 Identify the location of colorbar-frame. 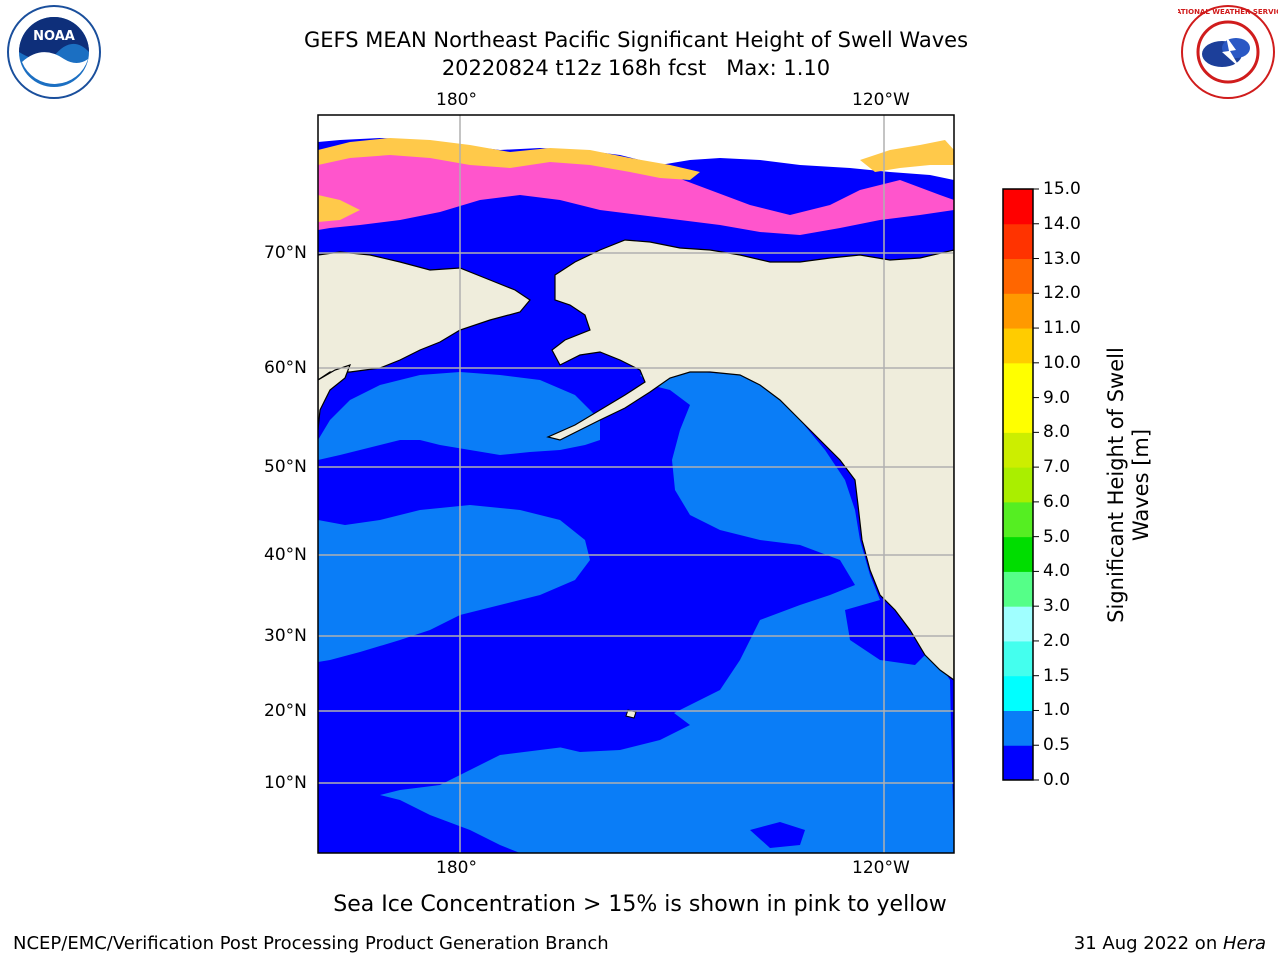
(1018, 484).